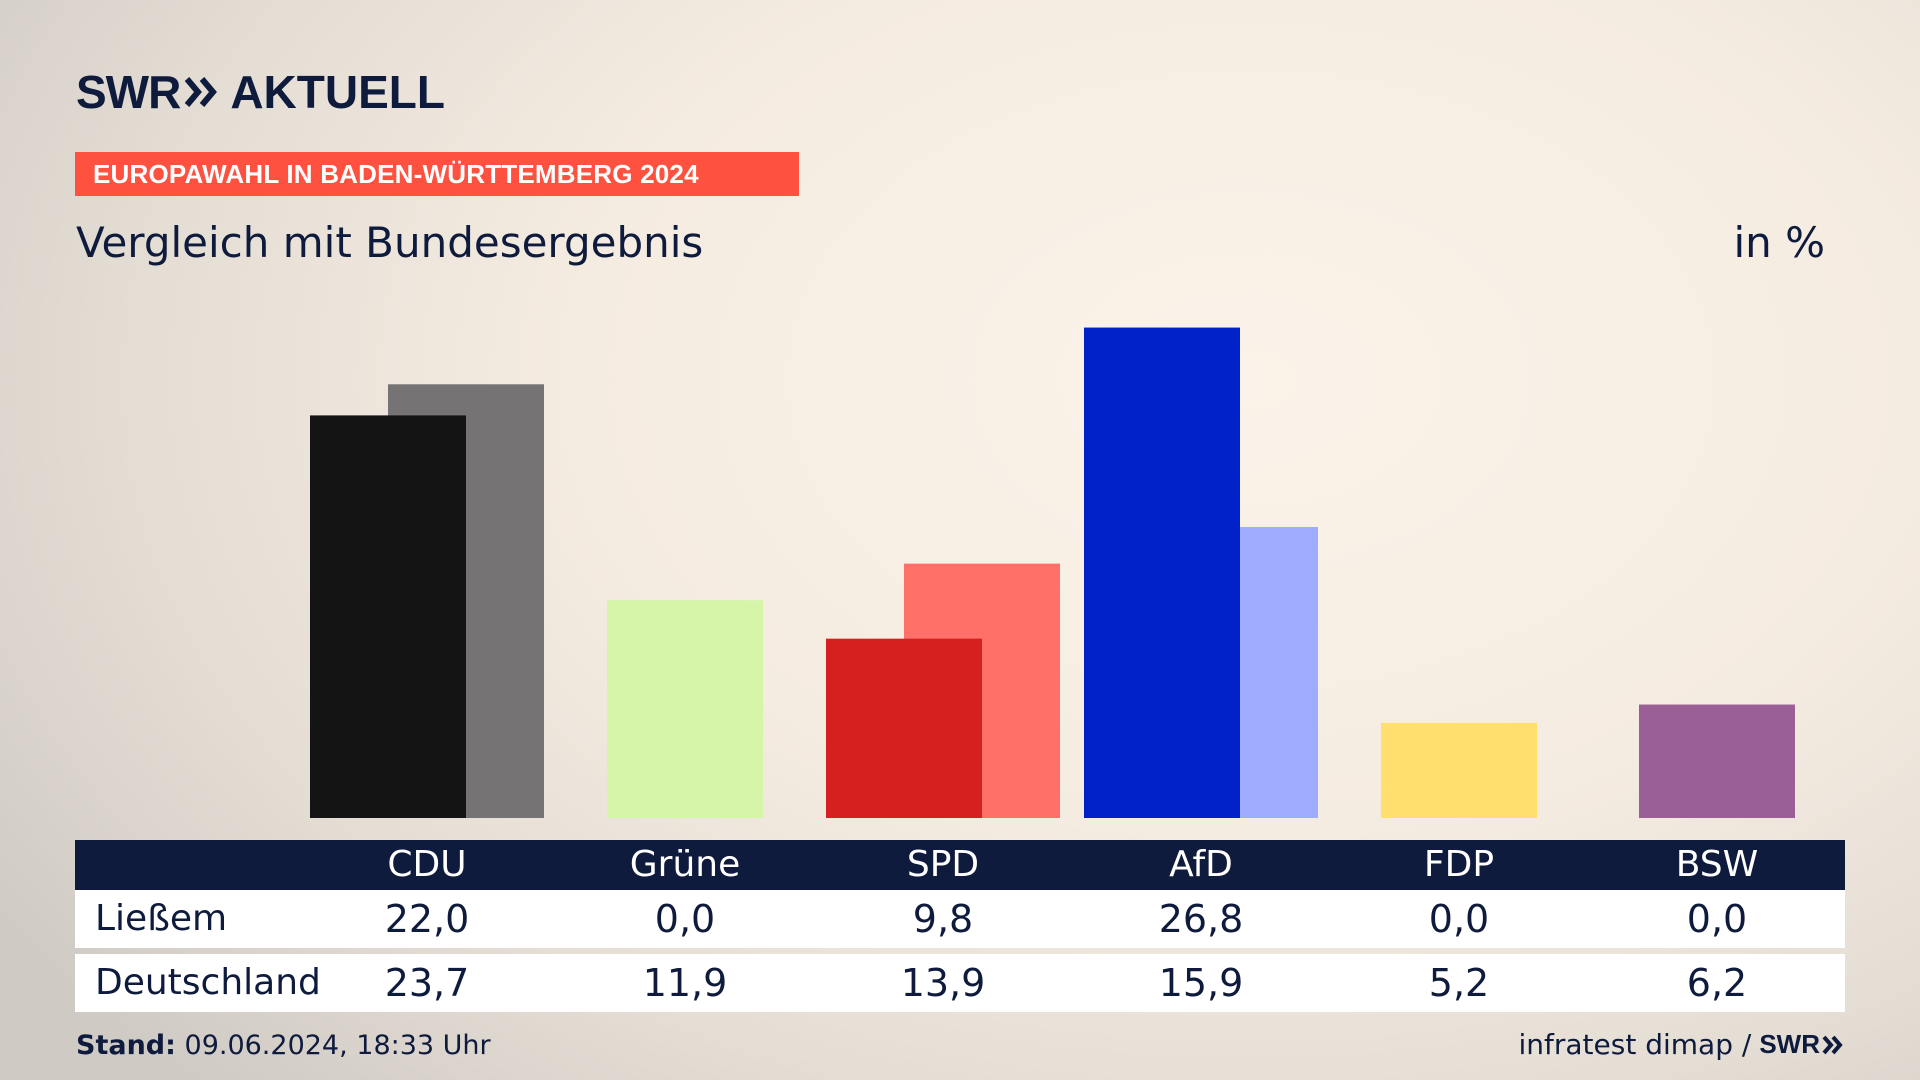  Describe the element at coordinates (390, 242) in the screenshot. I see `chart-subtitle: Vergleich mit Bundesergebnis` at that location.